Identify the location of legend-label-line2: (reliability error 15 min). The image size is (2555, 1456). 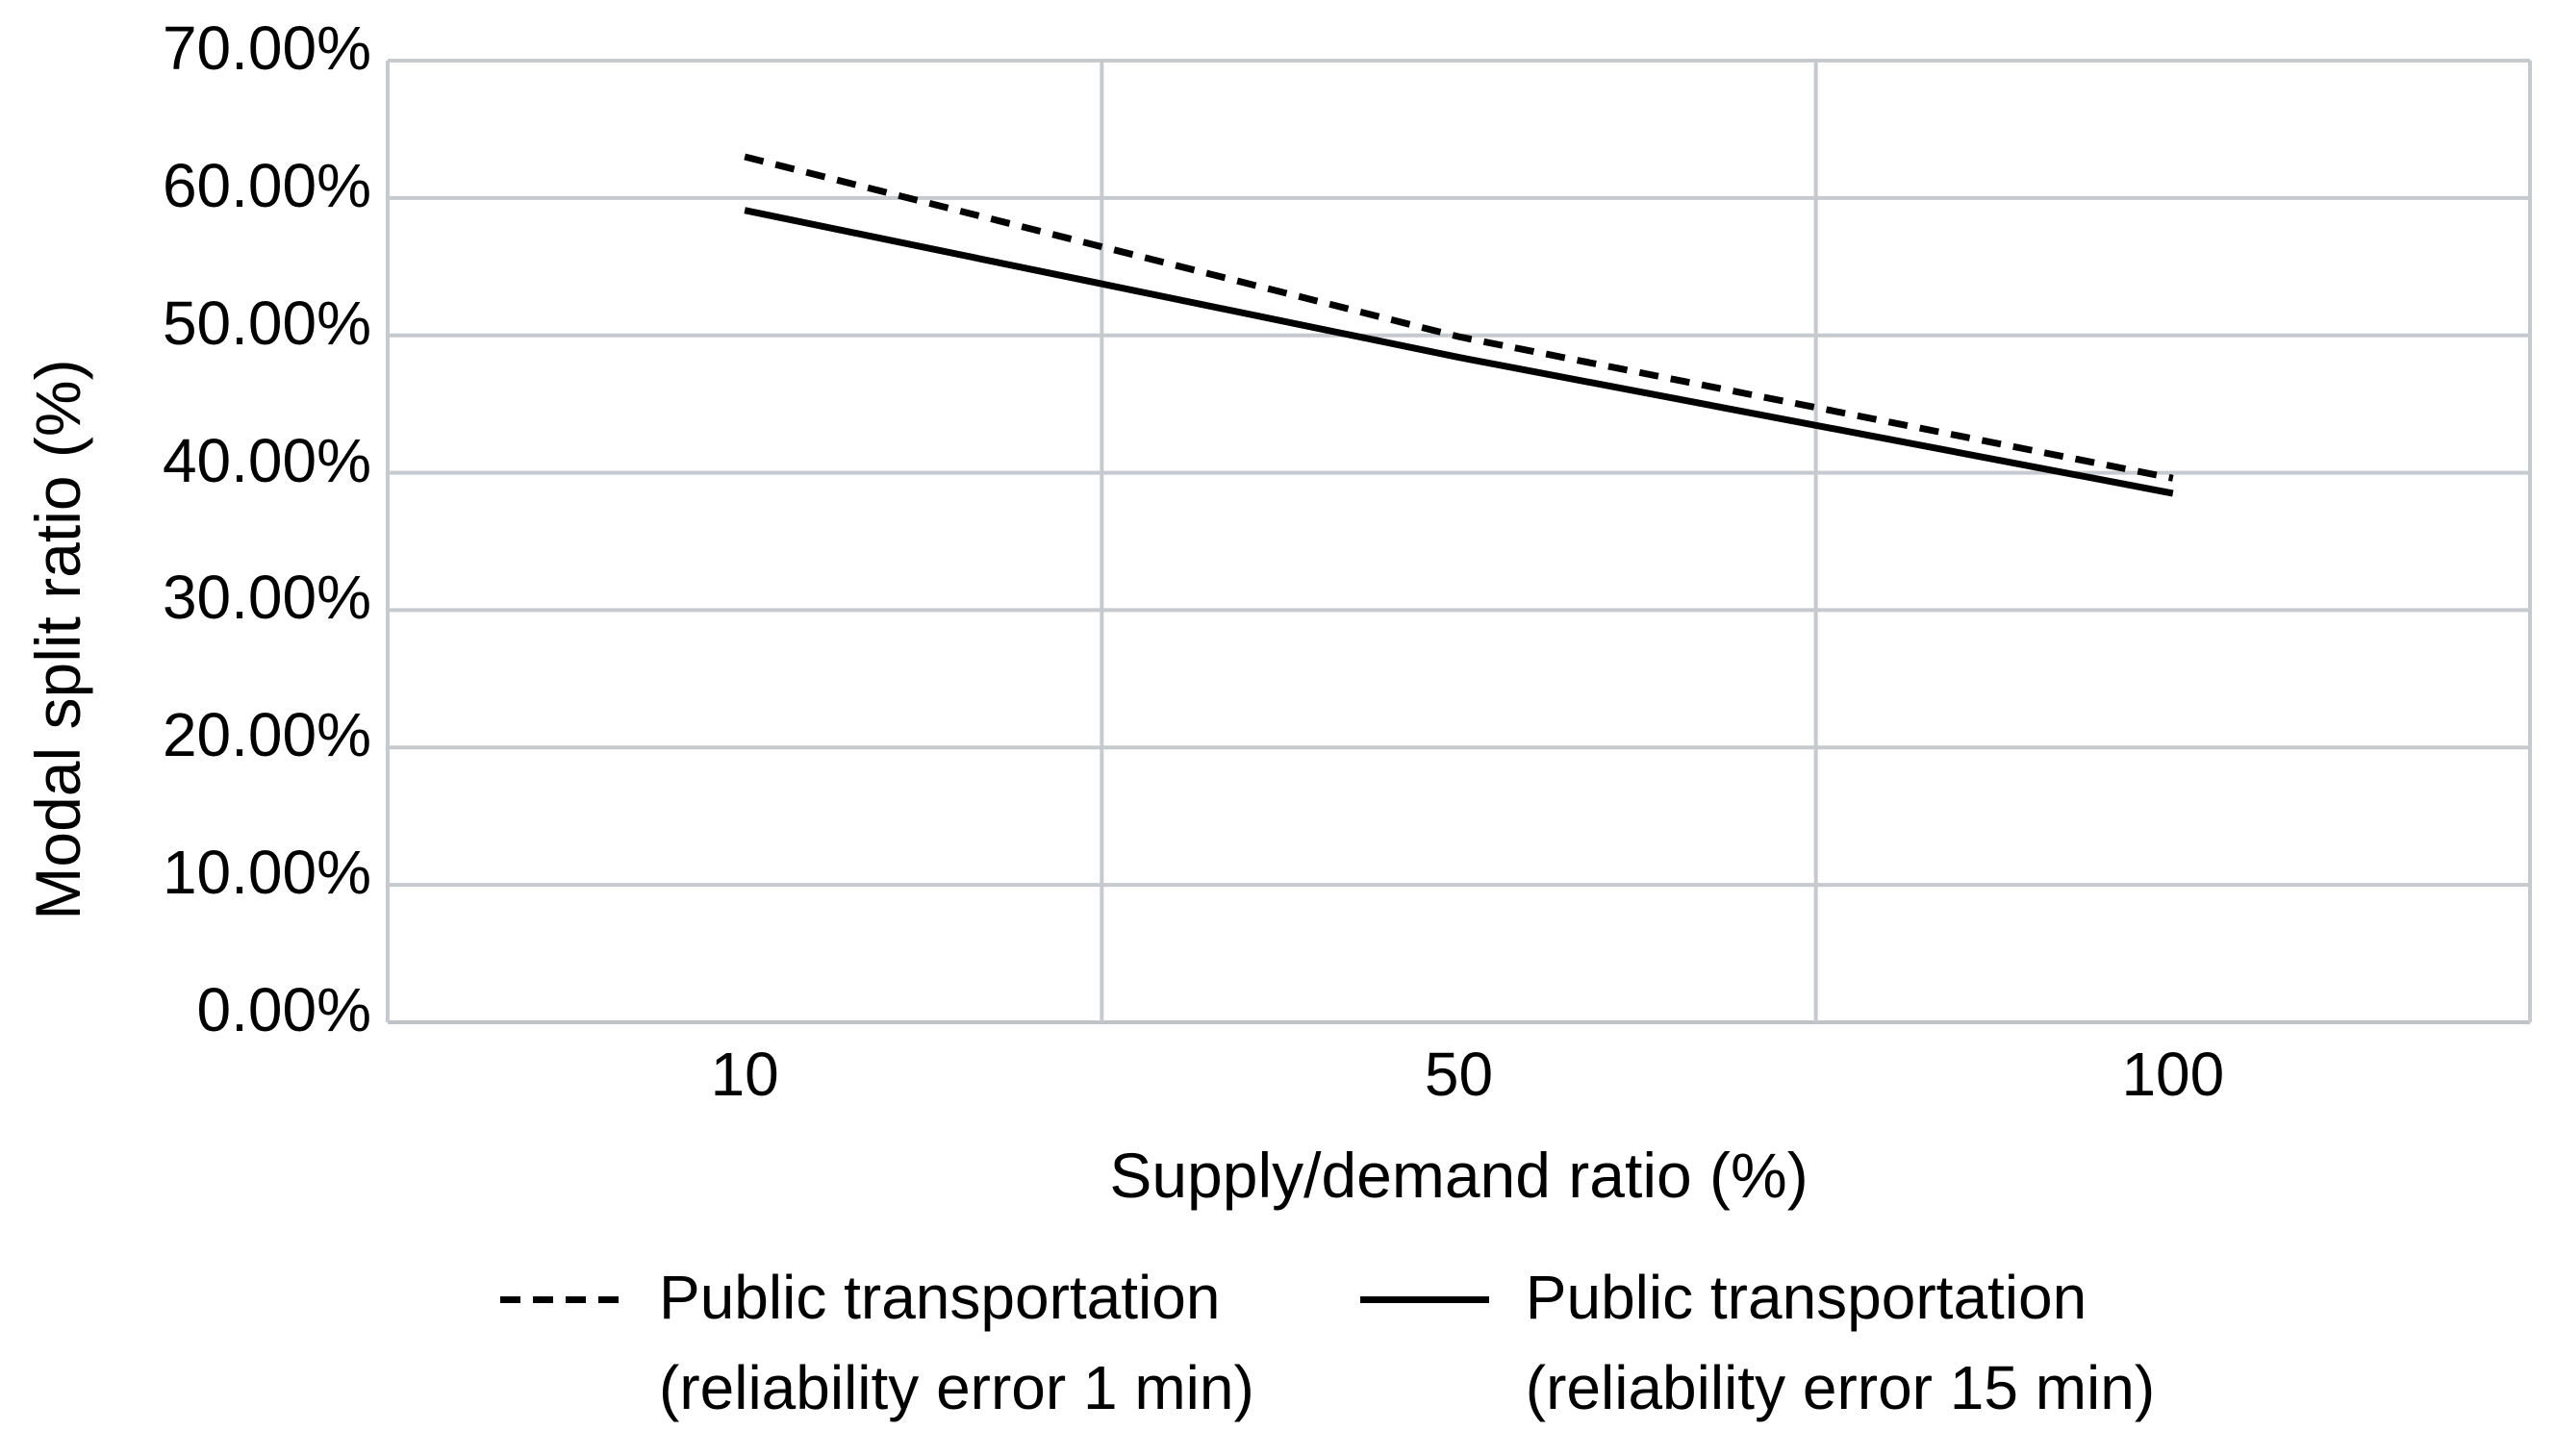
(1841, 1388).